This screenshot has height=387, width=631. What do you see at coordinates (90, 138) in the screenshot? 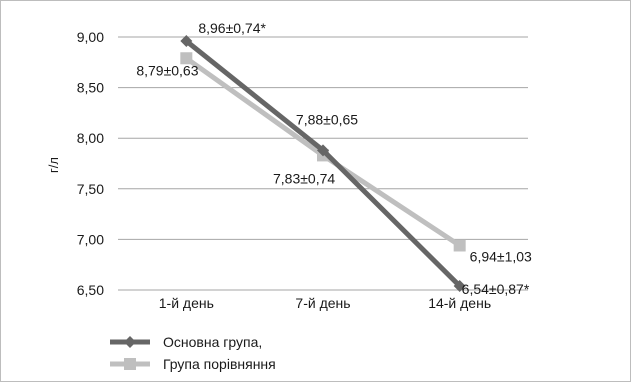
I see `y-tick-label: 8,00` at bounding box center [90, 138].